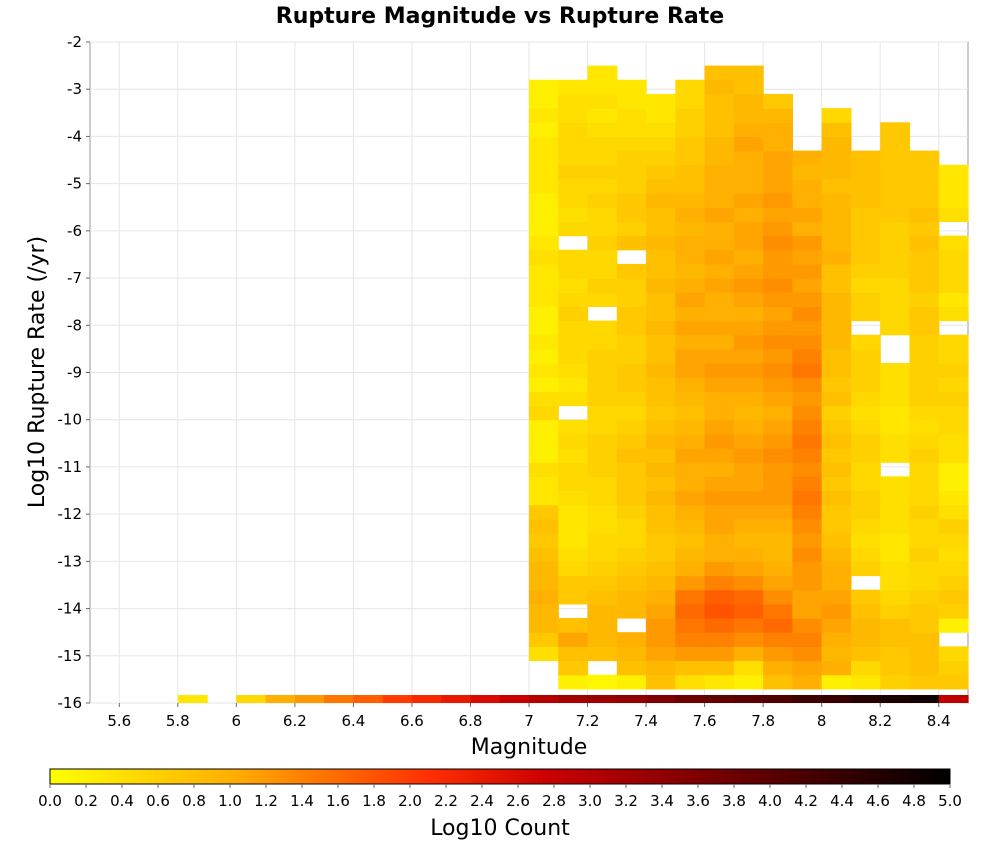 Image resolution: width=1000 pixels, height=850 pixels. Describe the element at coordinates (70, 420) in the screenshot. I see `y-tick-label: -10` at that location.